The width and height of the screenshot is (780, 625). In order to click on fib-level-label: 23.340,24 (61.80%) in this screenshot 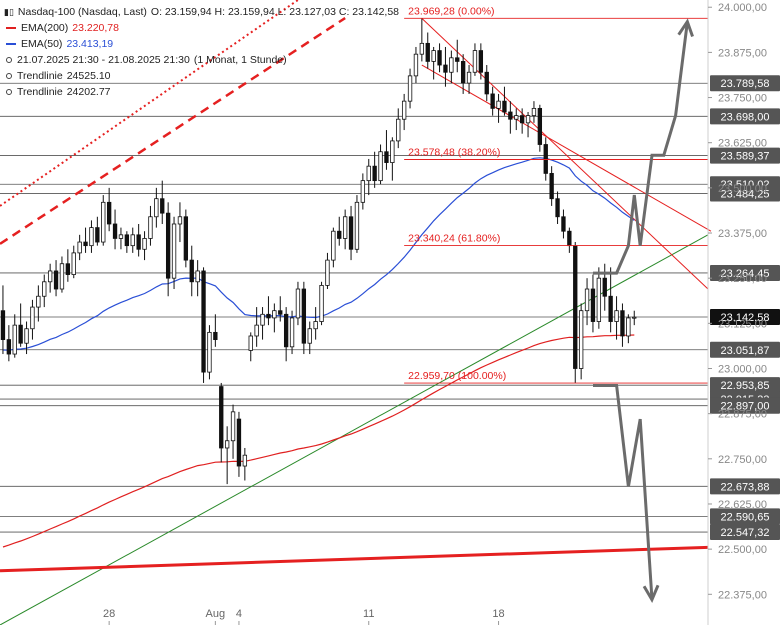, I will do `click(454, 239)`.